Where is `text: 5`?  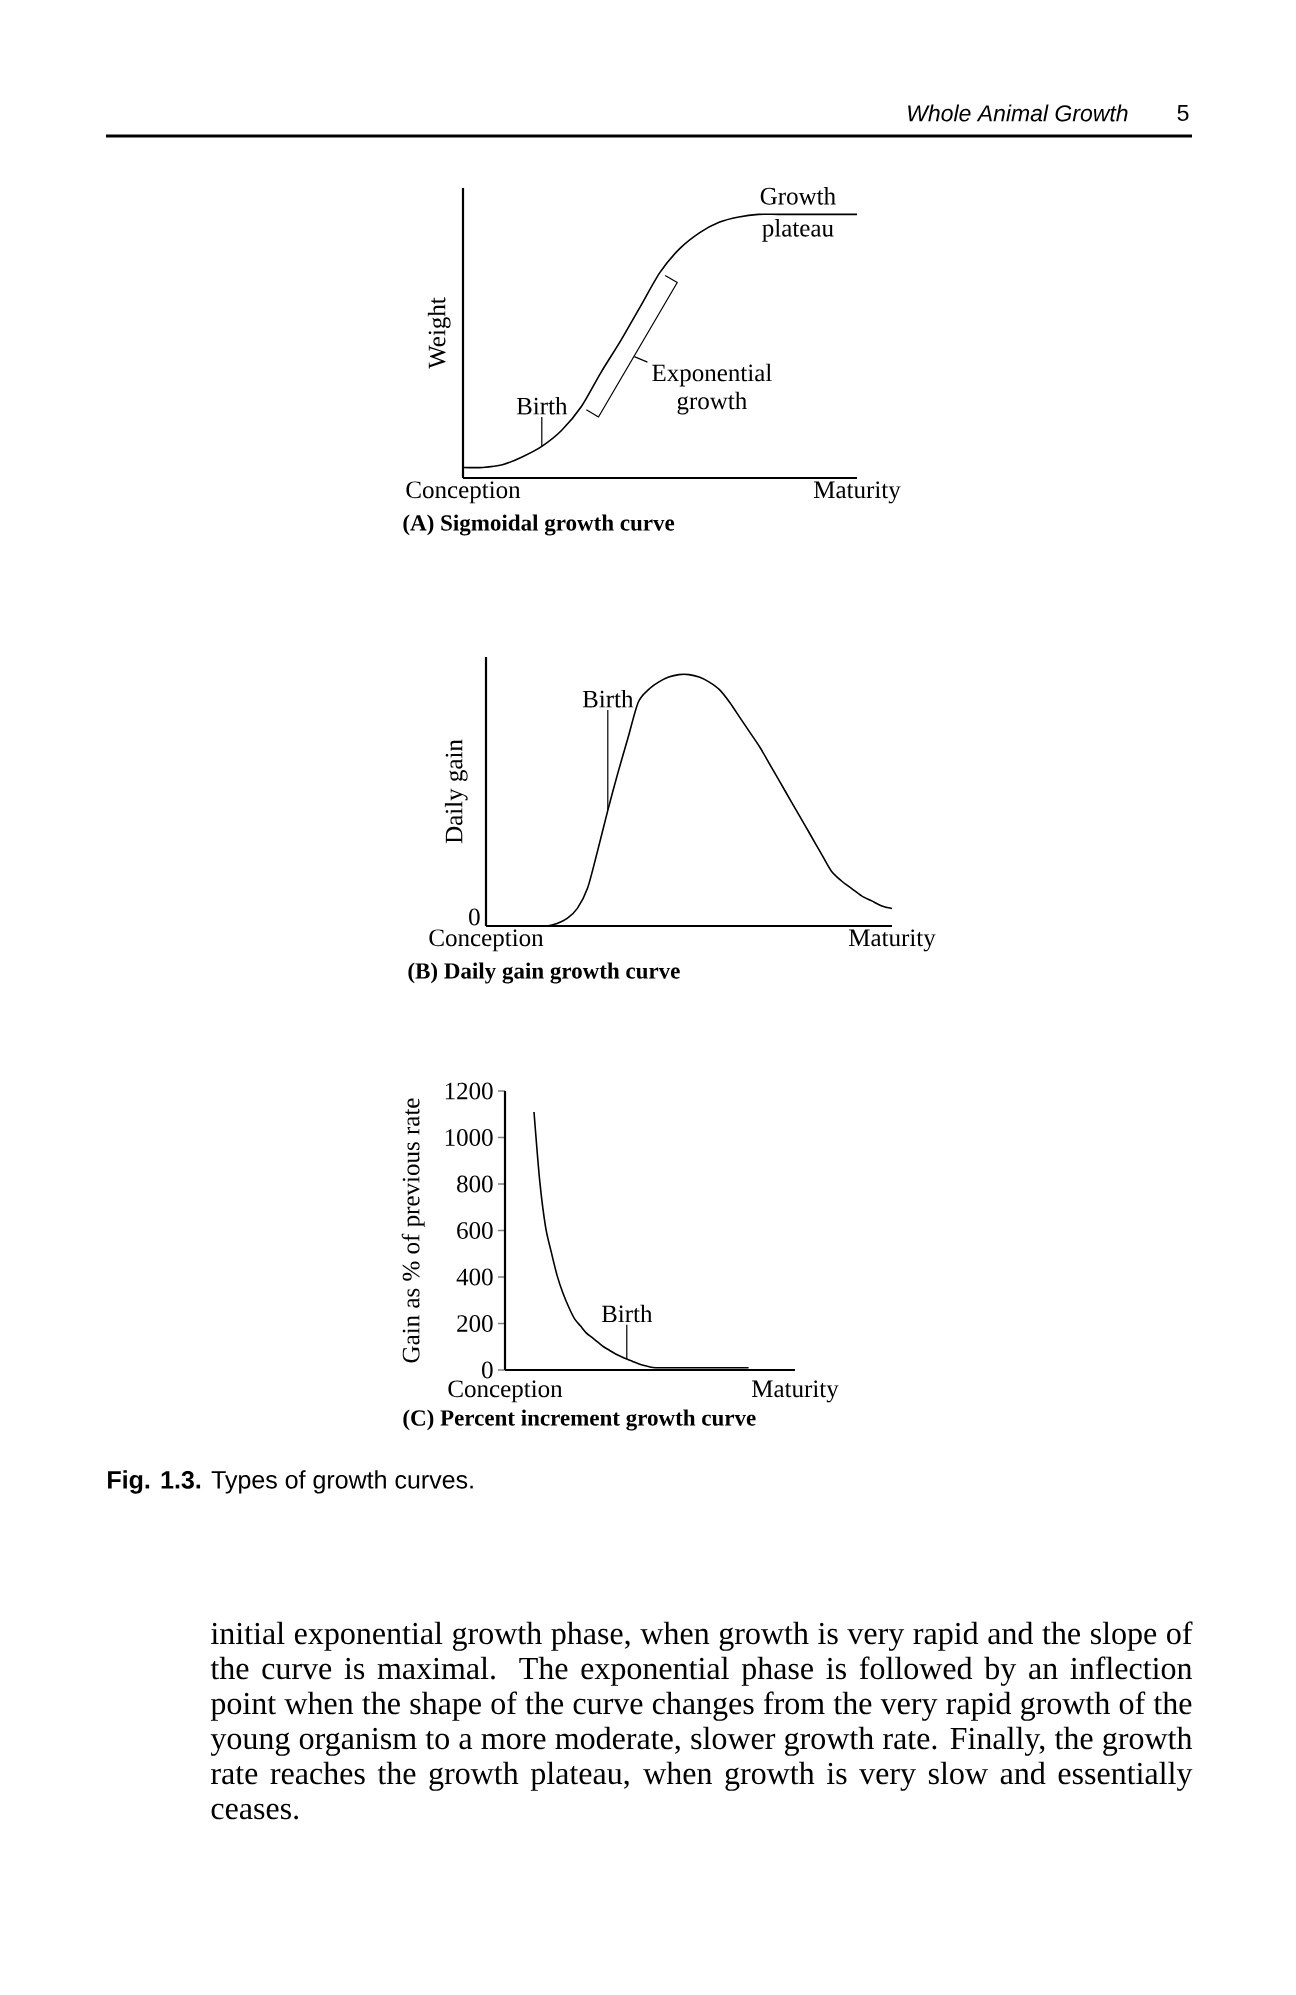
text: 5 is located at coordinates (1183, 113).